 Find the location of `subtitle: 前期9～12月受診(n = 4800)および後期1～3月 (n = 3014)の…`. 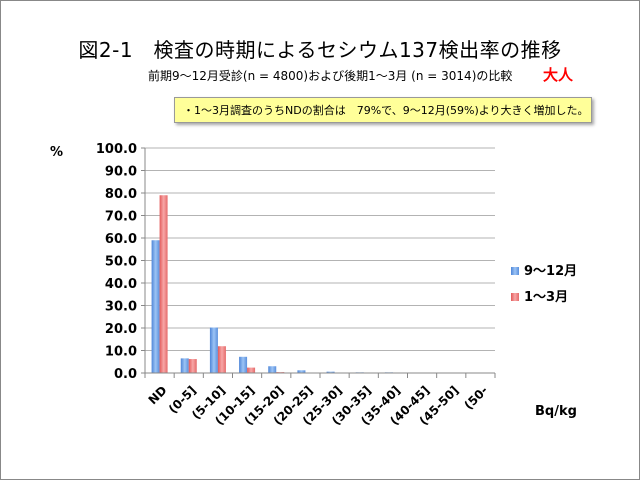

subtitle: 前期9～12月受診(n = 4800)および後期1～3月 (n = 3014)の… is located at coordinates (330, 76).